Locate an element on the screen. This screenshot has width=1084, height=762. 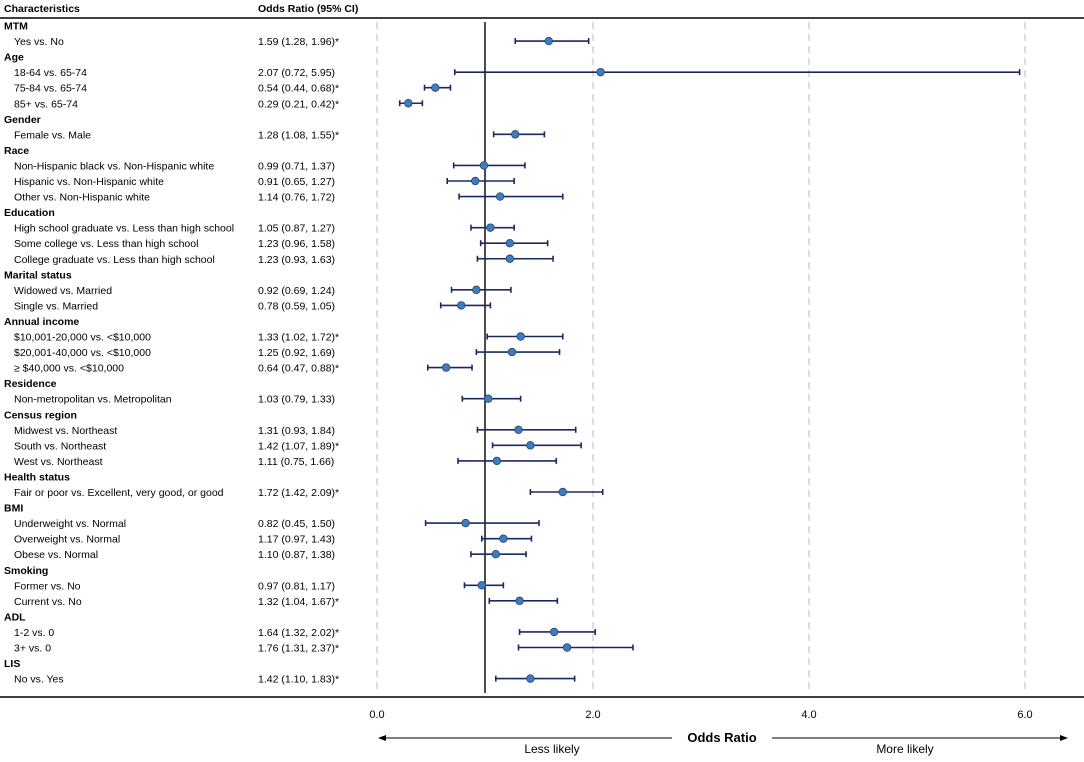
row-label: Midwest vs. Northeast is located at coordinates (65, 431).